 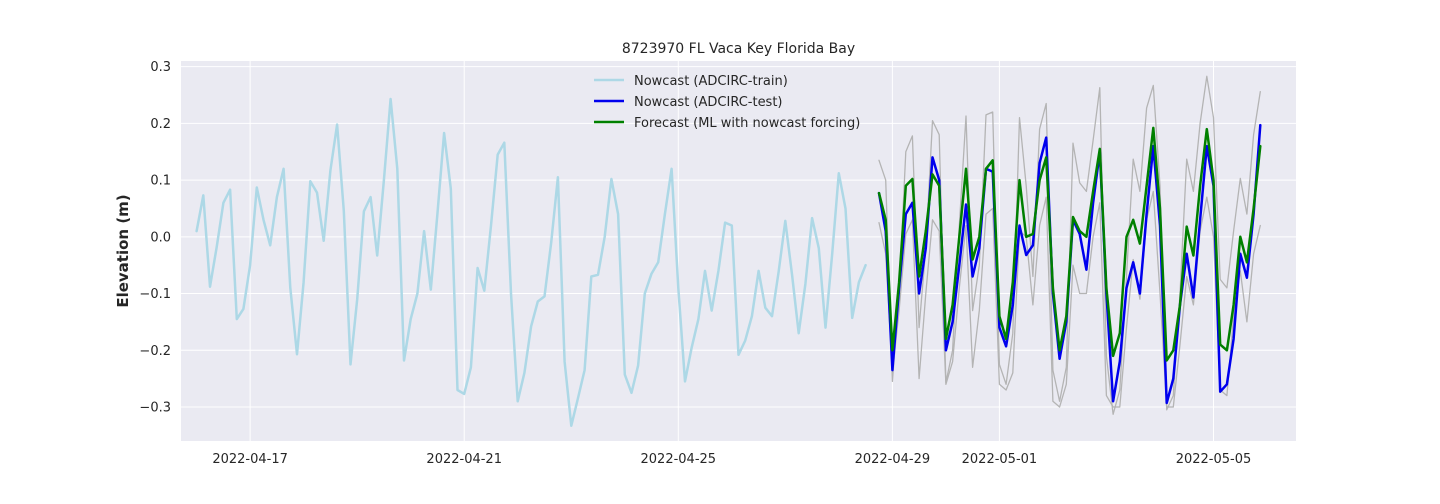 What do you see at coordinates (738, 49) in the screenshot?
I see `chart-title: 8723970 FL Vaca Key Florida Bay` at bounding box center [738, 49].